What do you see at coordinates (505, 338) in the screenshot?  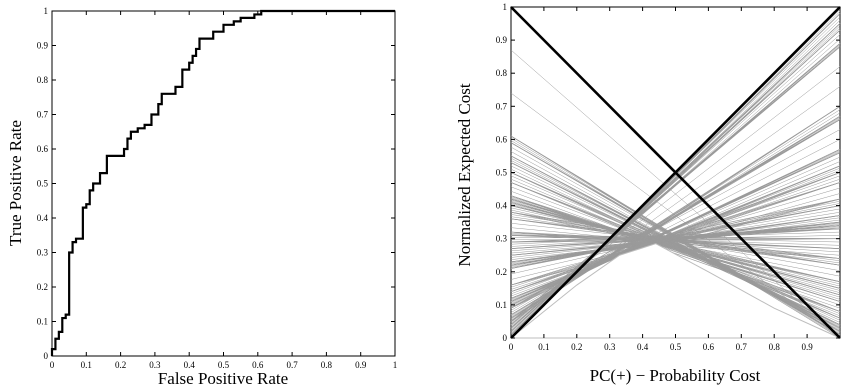 I see `cost-y-tick-label: 0` at bounding box center [505, 338].